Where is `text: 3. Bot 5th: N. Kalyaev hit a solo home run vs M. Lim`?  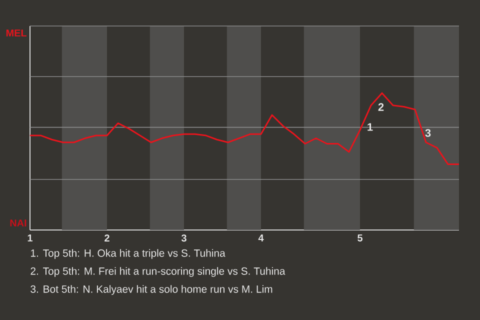 text: 3. Bot 5th: N. Kalyaev hit a solo home run vs M. Lim is located at coordinates (151, 290).